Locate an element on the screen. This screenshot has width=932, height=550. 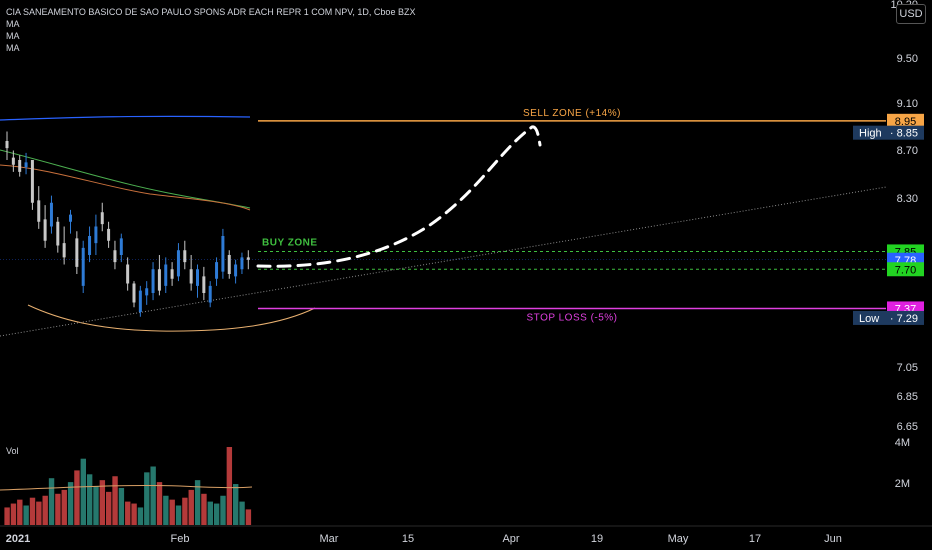
time-tick-label: Feb is located at coordinates (180, 539).